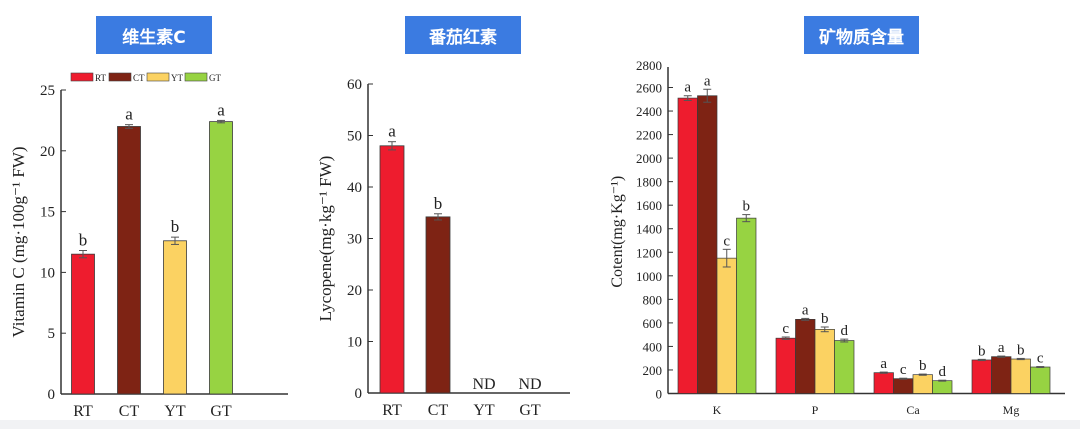 This screenshot has height=429, width=1080. What do you see at coordinates (52, 334) in the screenshot?
I see `y-tick-label: 5` at bounding box center [52, 334].